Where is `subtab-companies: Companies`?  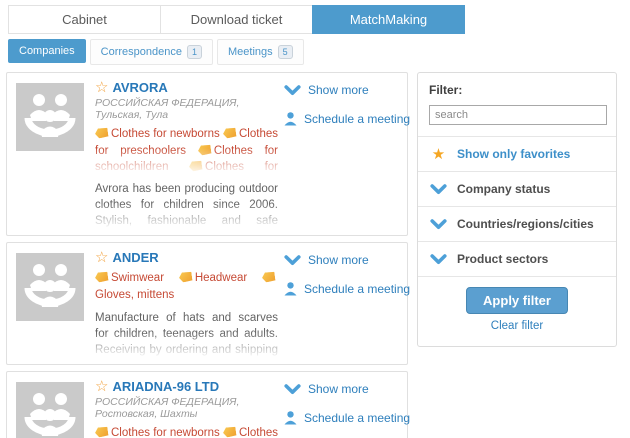
subtab-companies: Companies is located at coordinates (47, 51).